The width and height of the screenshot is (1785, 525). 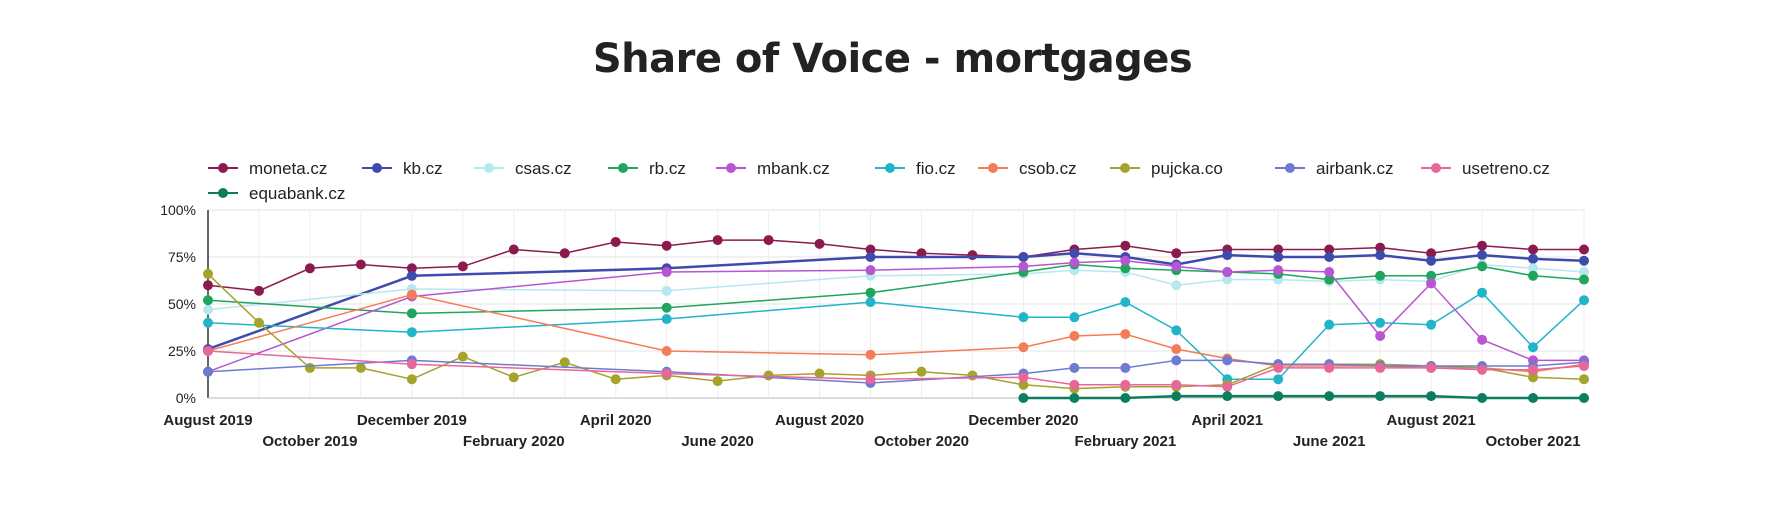 I want to click on y-tick-label: 50%, so click(x=182, y=304).